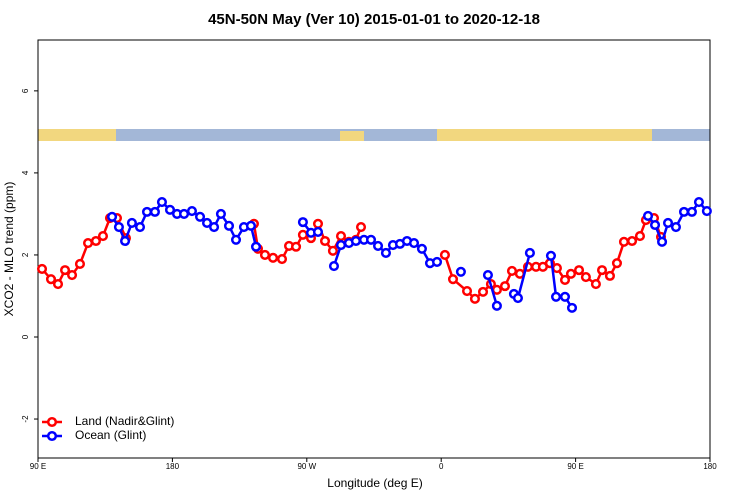  What do you see at coordinates (38, 466) in the screenshot?
I see `x-tick-label: 90 E` at bounding box center [38, 466].